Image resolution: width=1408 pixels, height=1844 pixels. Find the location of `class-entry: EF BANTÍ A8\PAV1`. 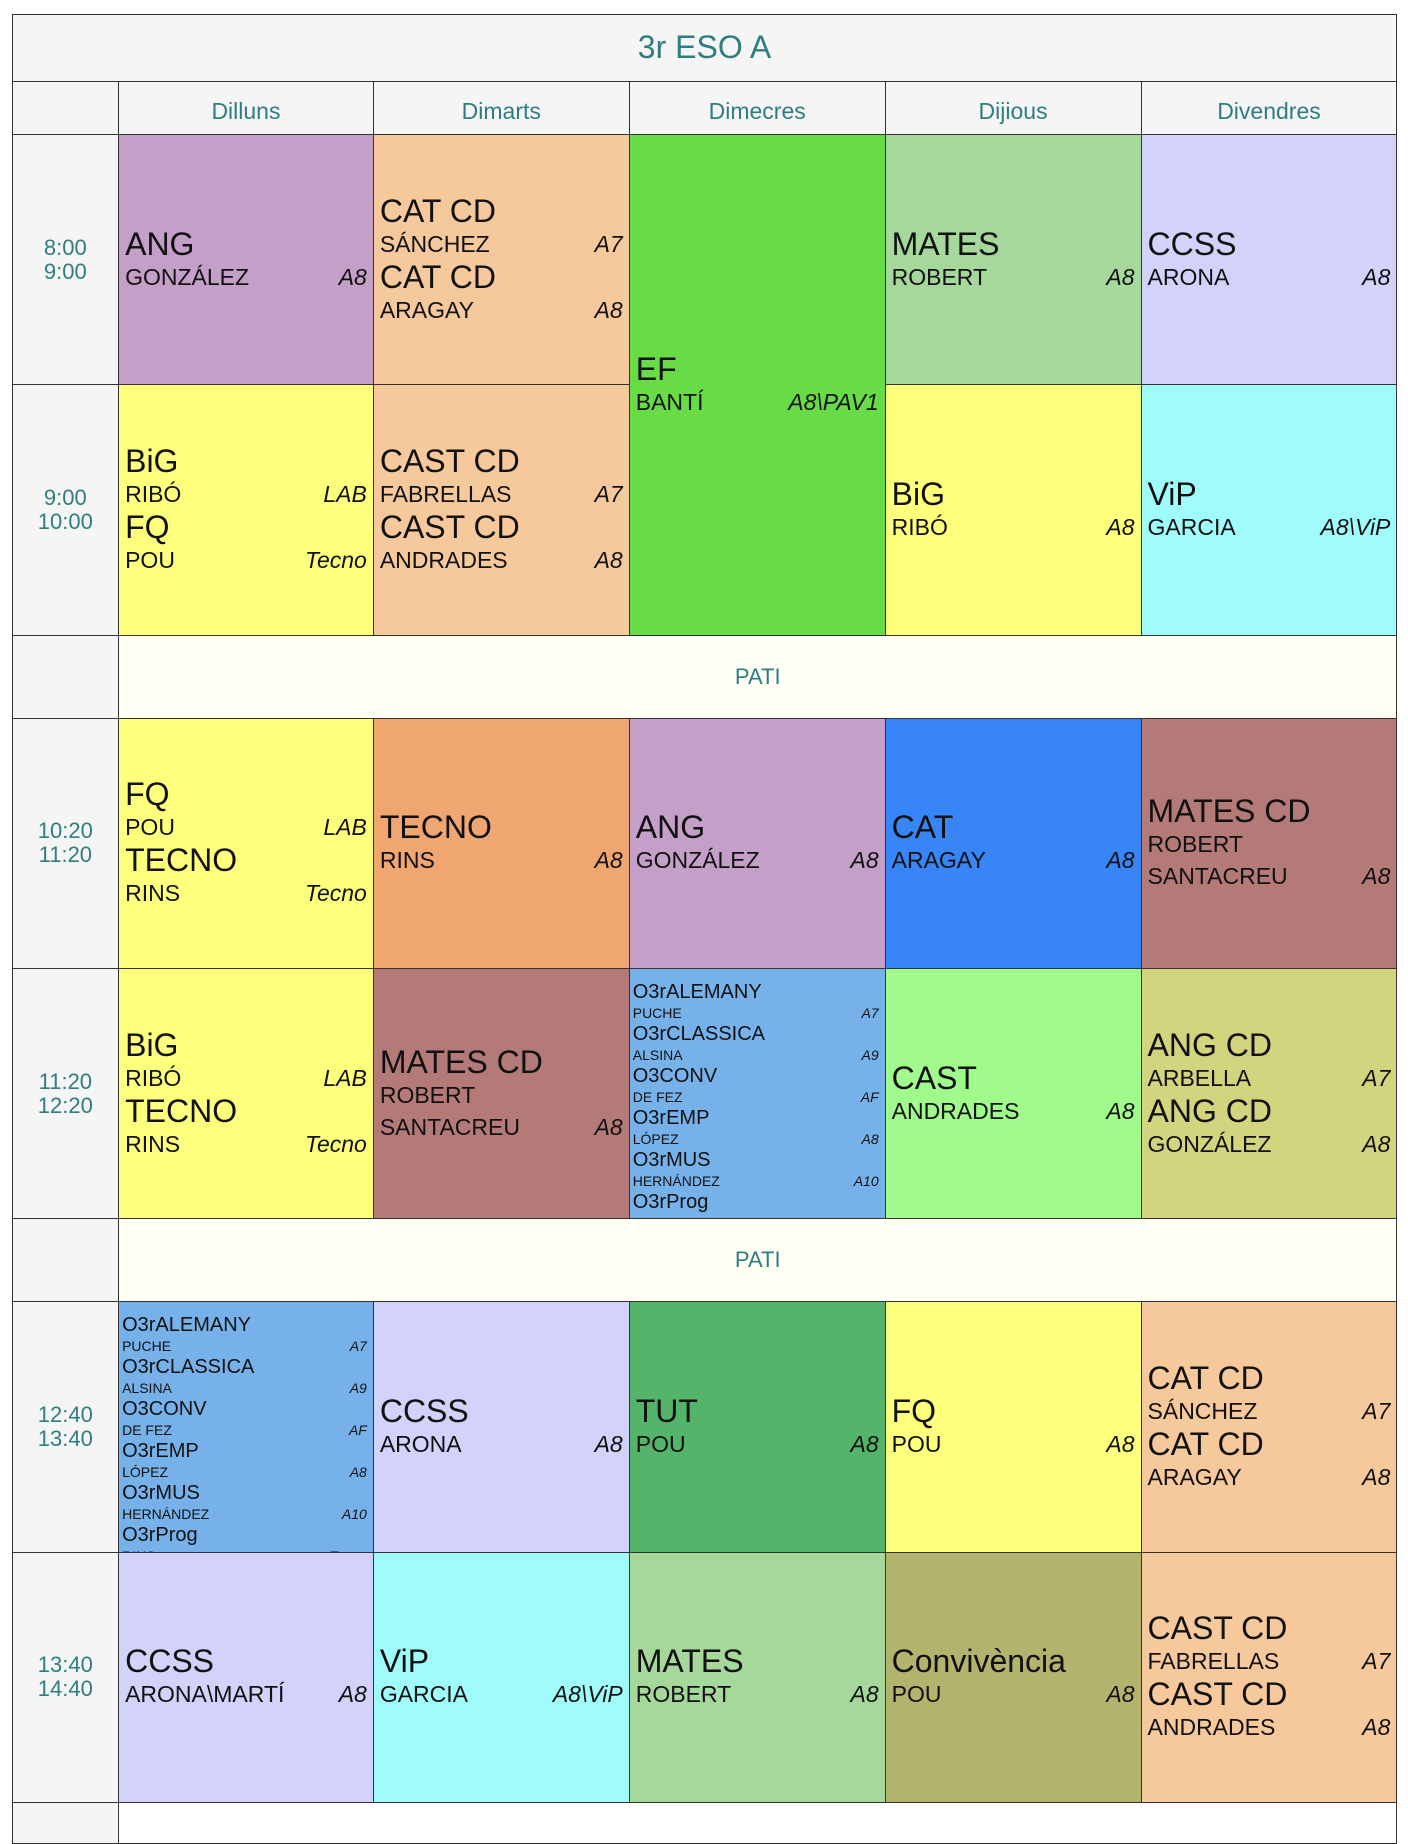

class-entry: EF BANTÍ A8\PAV1 is located at coordinates (757, 385).